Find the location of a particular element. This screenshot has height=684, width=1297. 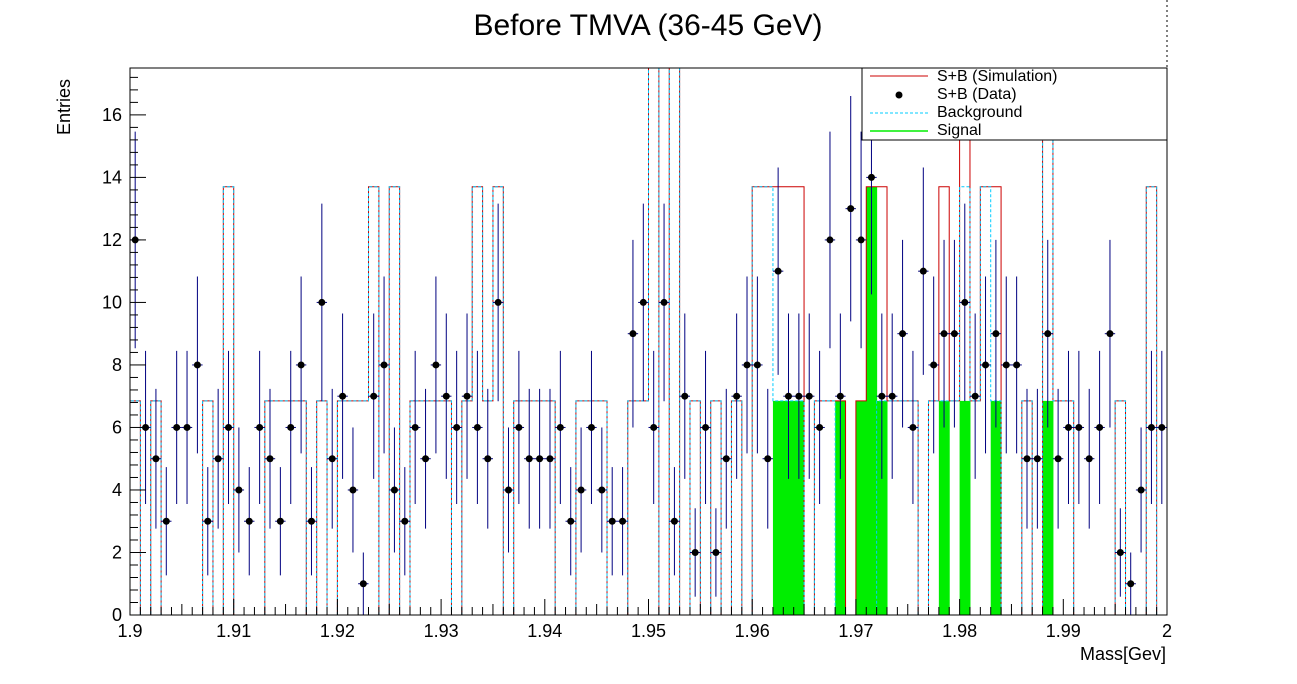

x-tick-label: 1.92 is located at coordinates (337, 631).